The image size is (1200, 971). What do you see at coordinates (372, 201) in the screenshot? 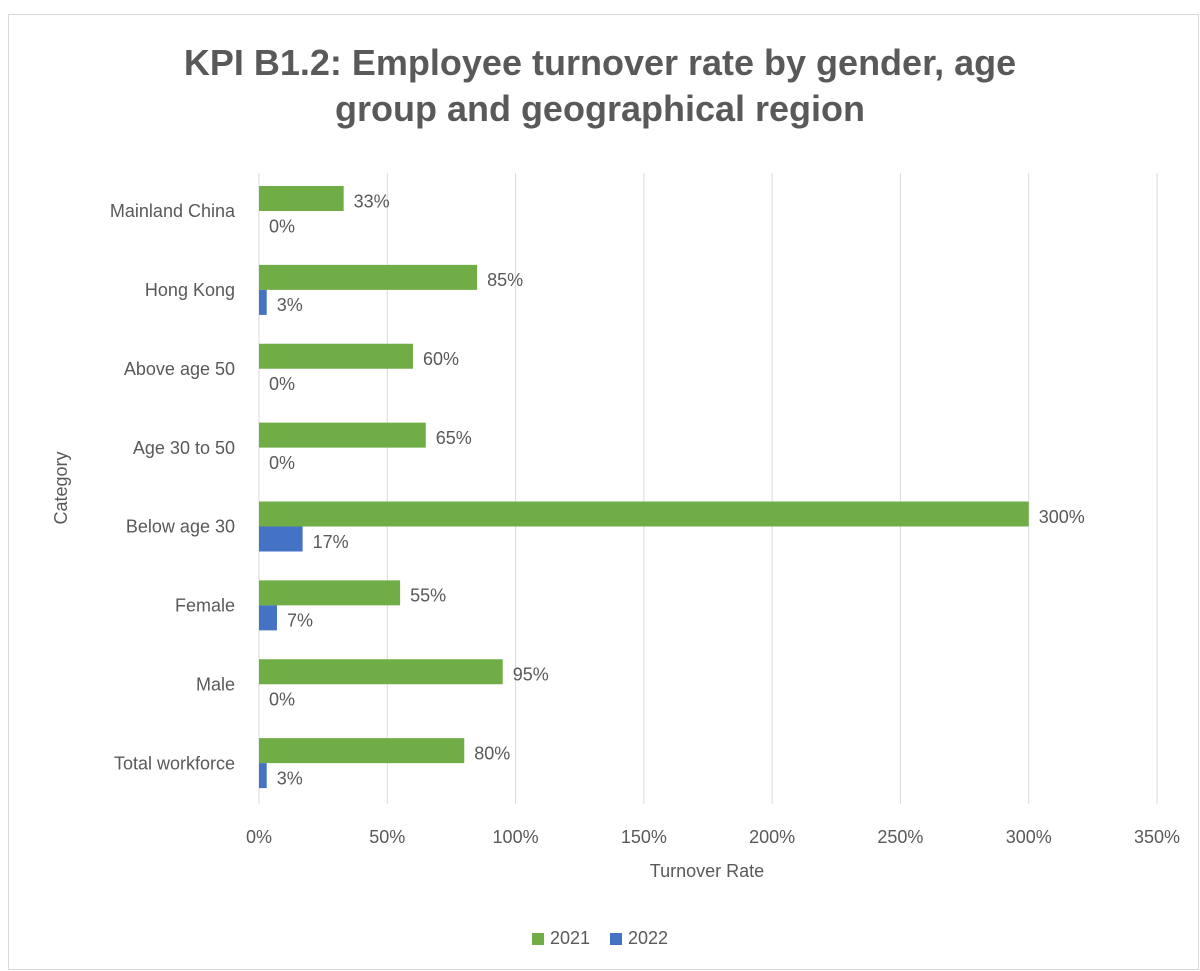
I see `value-label: 33%` at bounding box center [372, 201].